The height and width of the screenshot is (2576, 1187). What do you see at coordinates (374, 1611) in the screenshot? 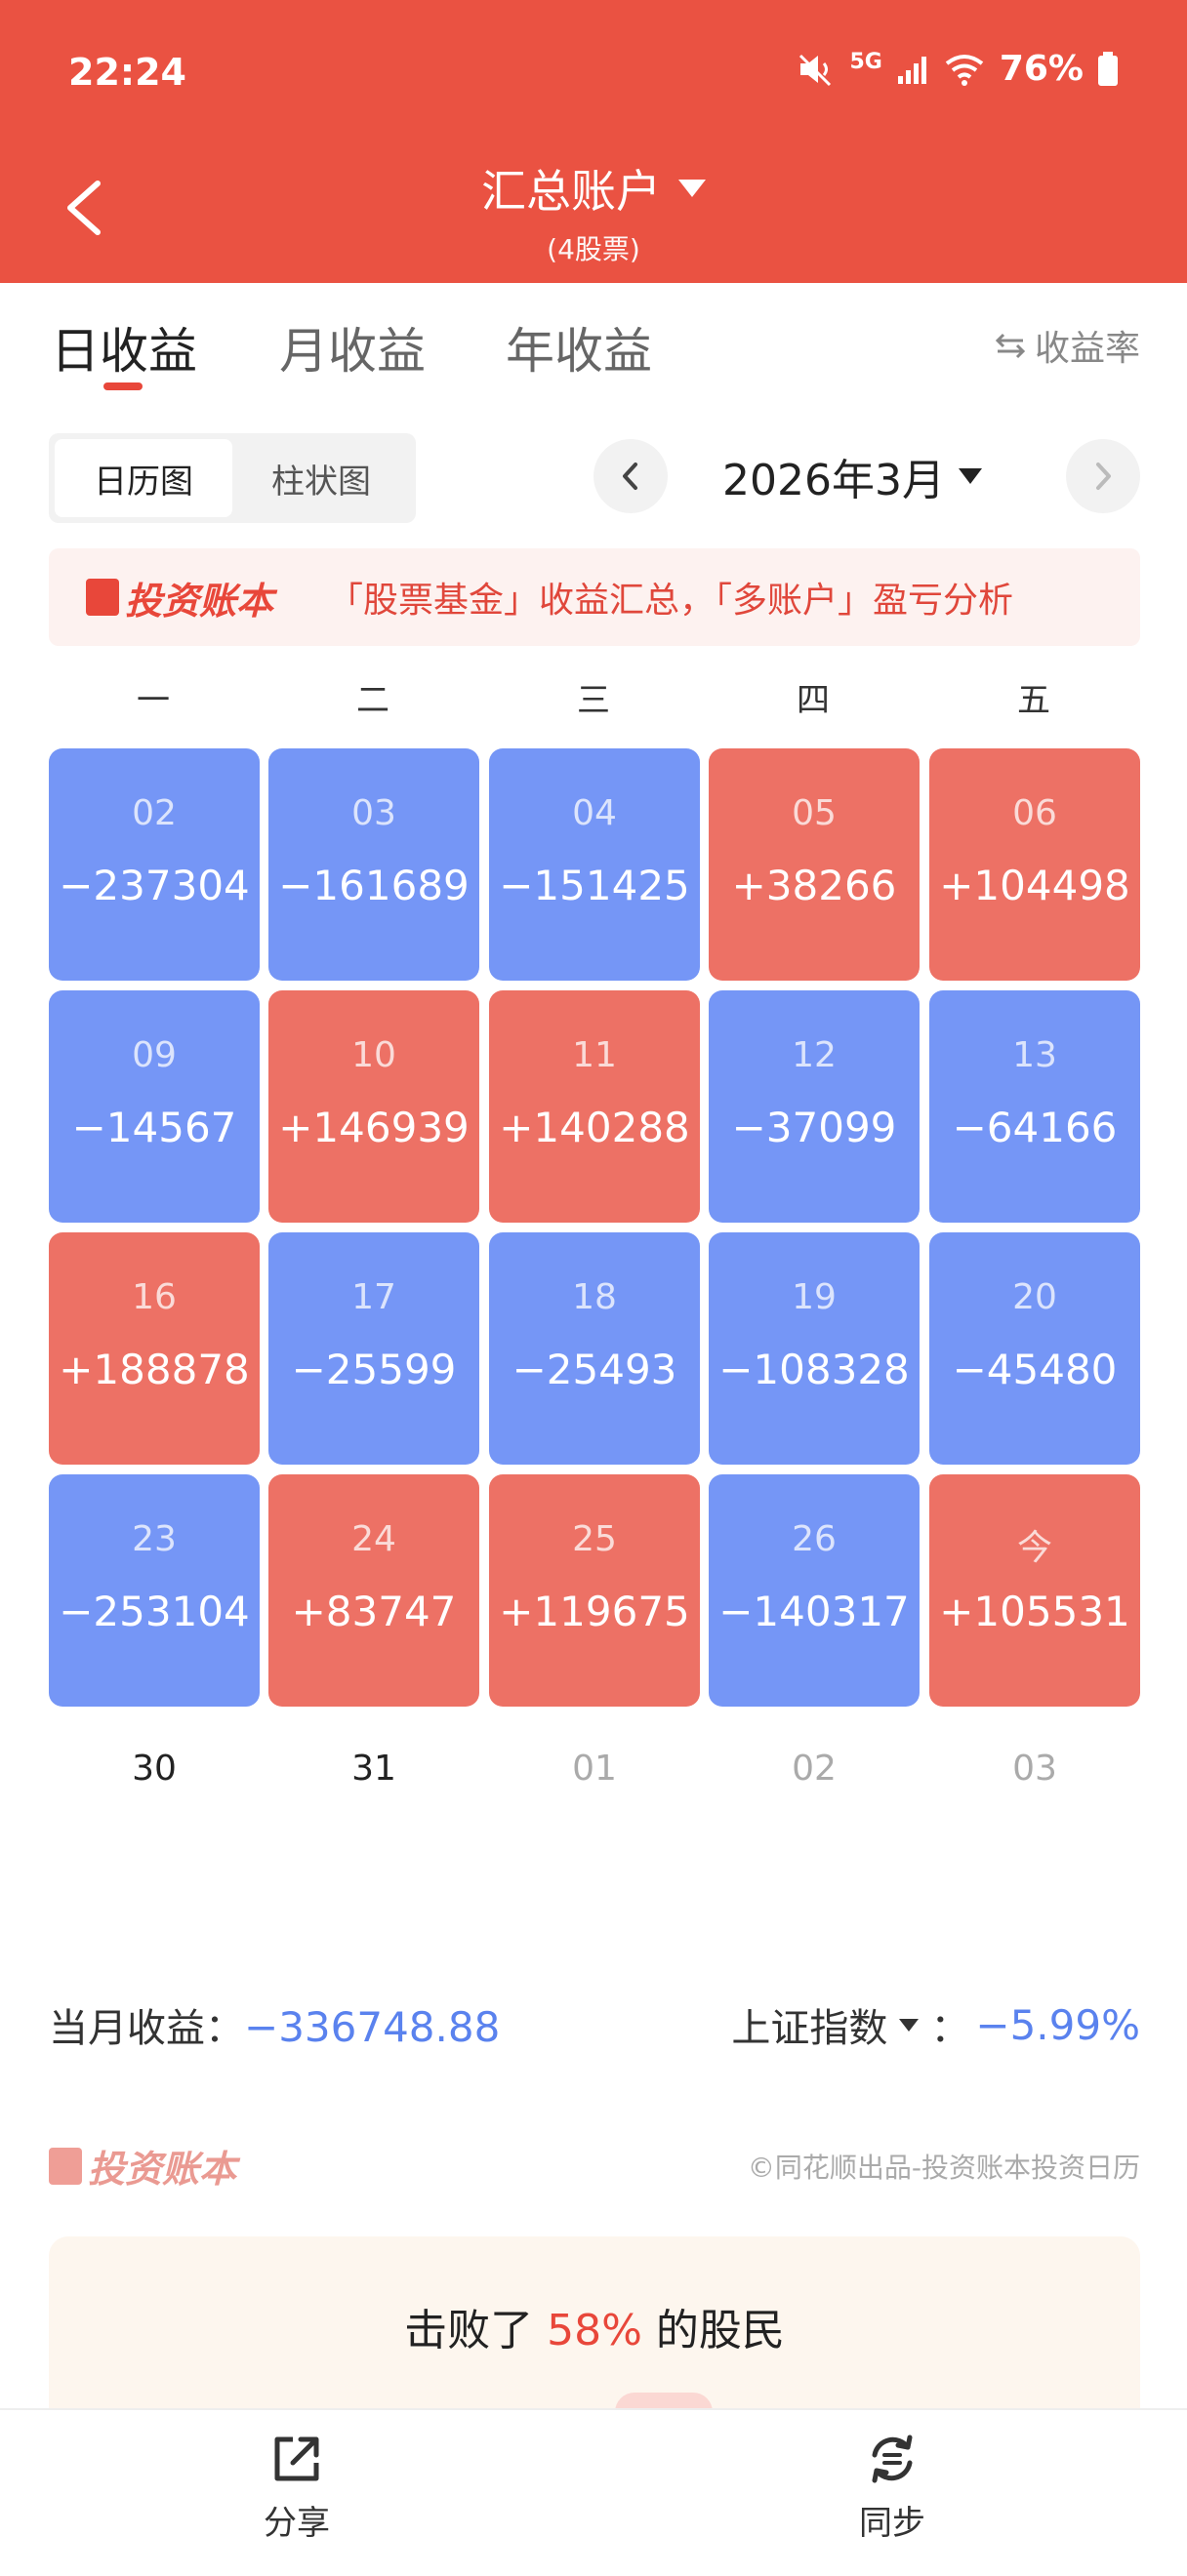
I see `day-profit: +83747` at bounding box center [374, 1611].